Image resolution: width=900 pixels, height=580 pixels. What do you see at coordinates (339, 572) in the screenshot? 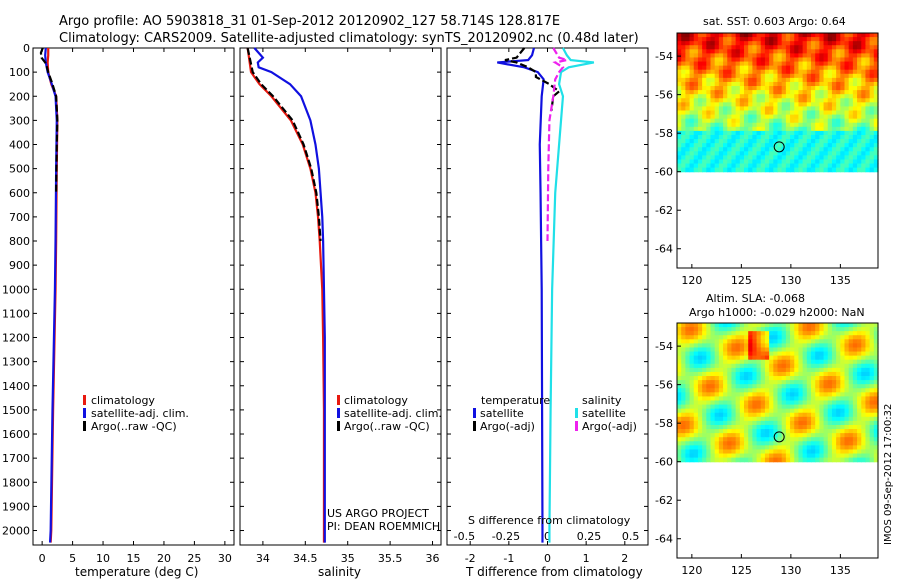
I see `salinity-xlabel: salinity` at bounding box center [339, 572].